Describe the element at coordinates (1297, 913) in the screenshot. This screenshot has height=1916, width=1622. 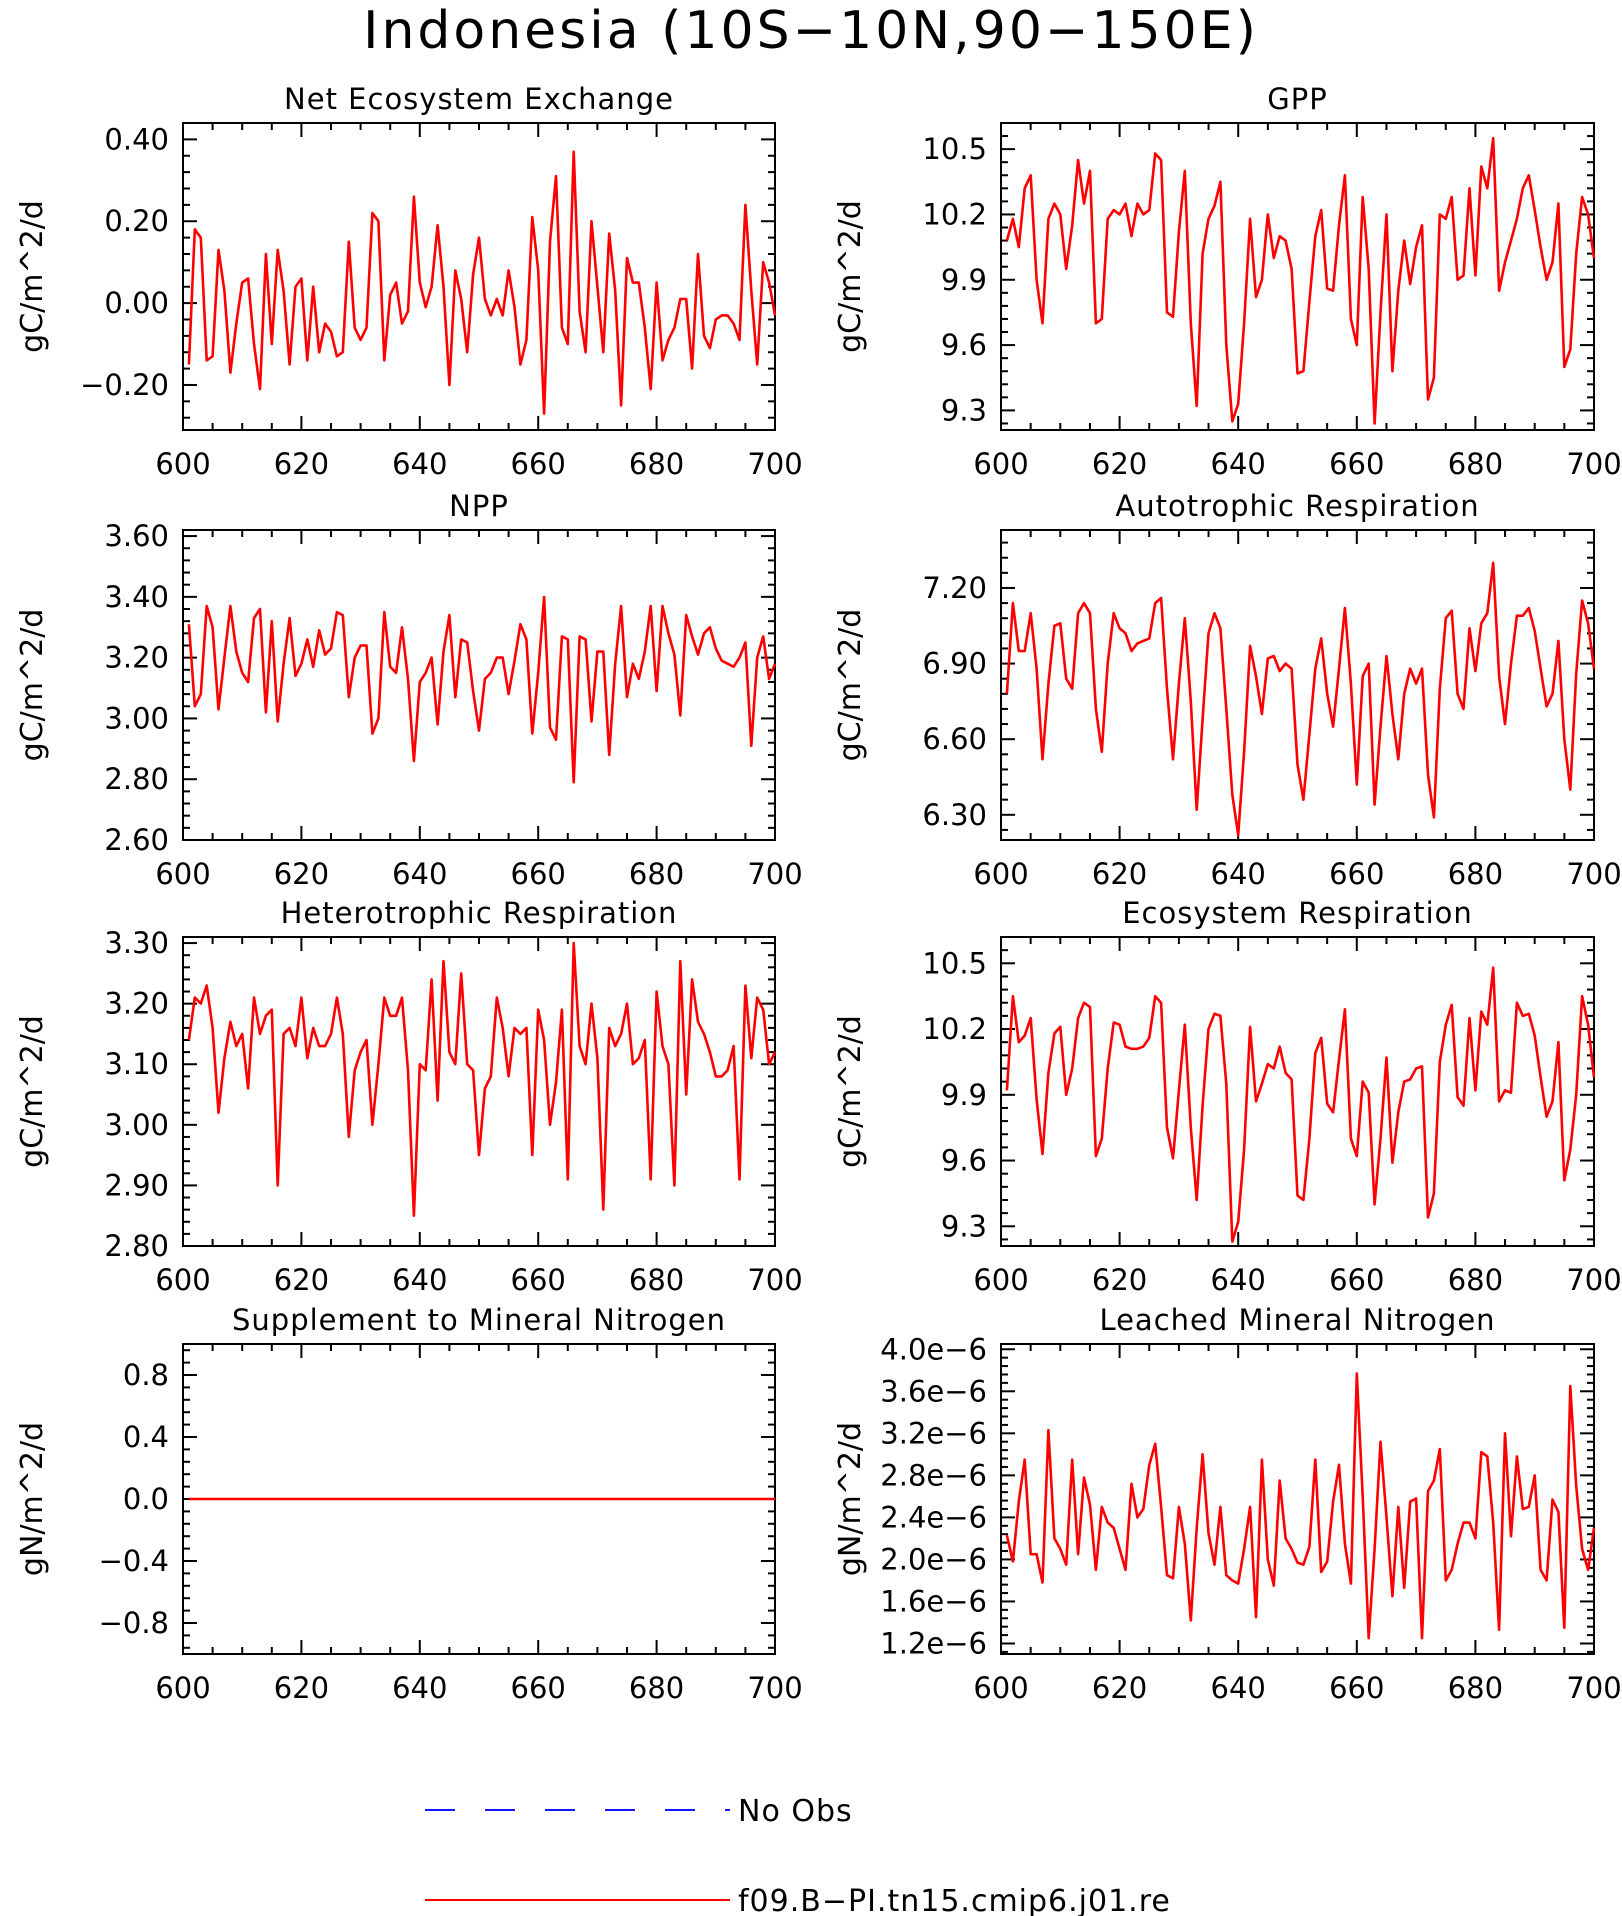
I see `panel-title: Ecosystem Respiration` at that location.